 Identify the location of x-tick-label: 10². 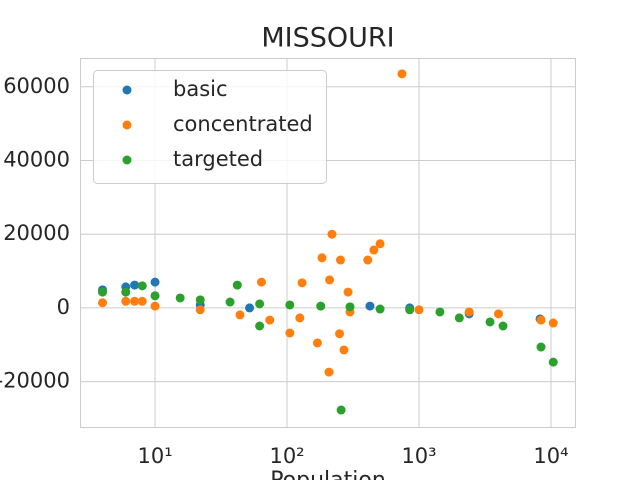
(286, 456).